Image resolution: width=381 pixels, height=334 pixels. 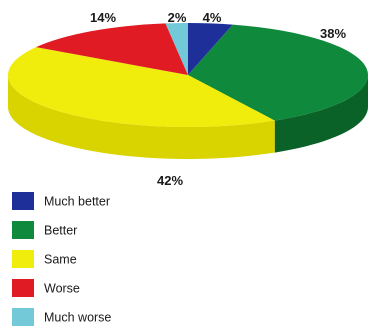 I want to click on legend-swatch-much-better, so click(x=23, y=201).